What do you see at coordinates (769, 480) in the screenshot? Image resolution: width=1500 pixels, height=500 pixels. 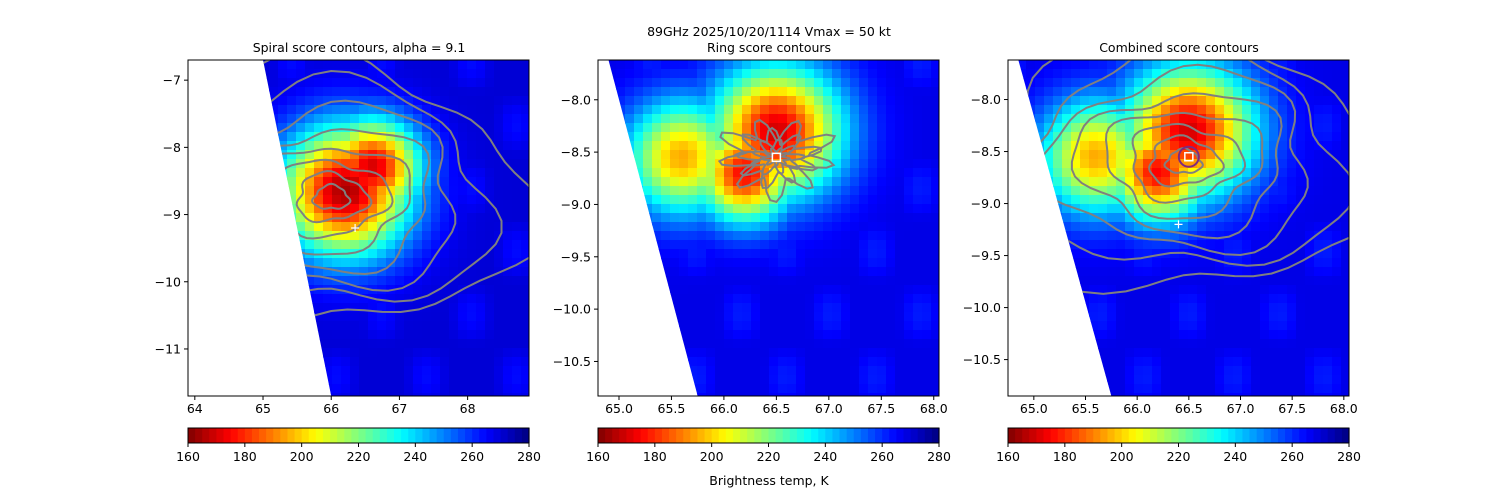 I see `colorbar-label: Brightness temp, K` at bounding box center [769, 480].